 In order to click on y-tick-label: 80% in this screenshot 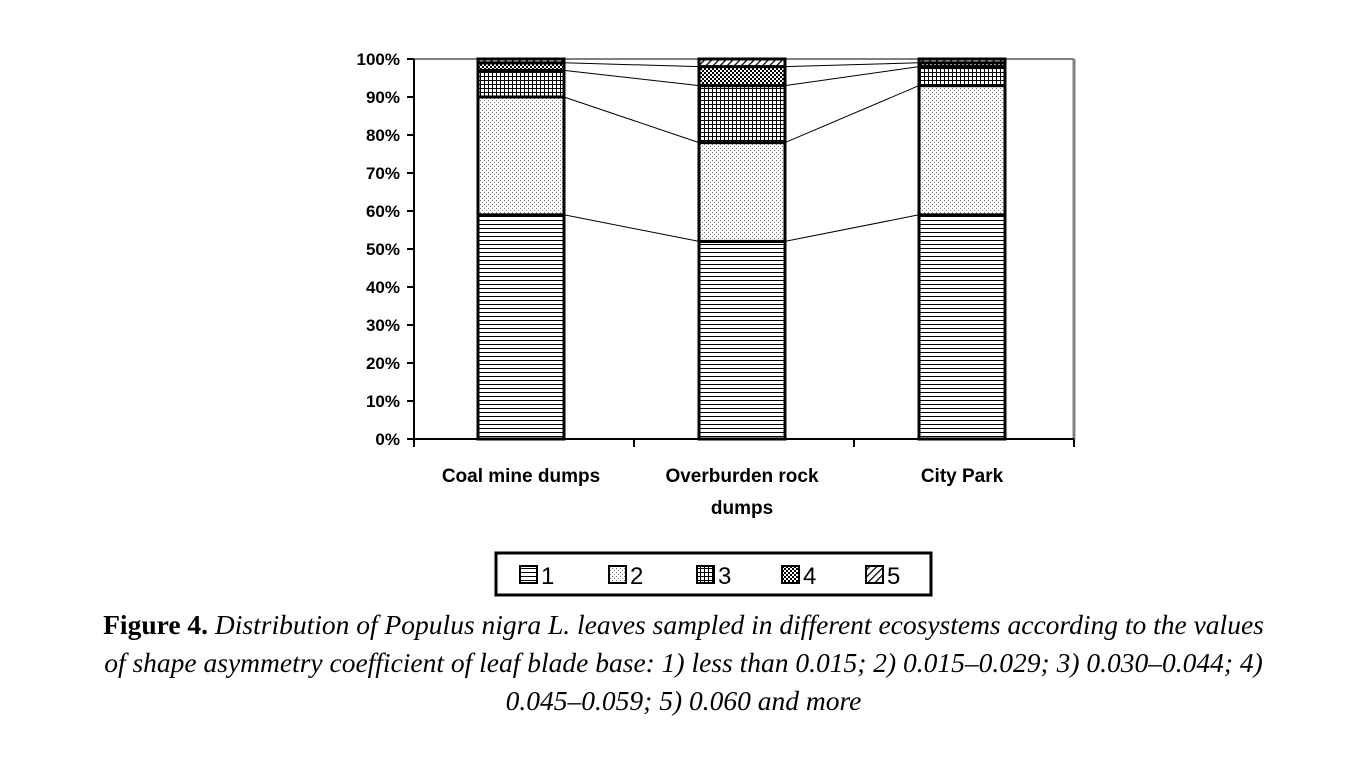, I will do `click(383, 135)`.